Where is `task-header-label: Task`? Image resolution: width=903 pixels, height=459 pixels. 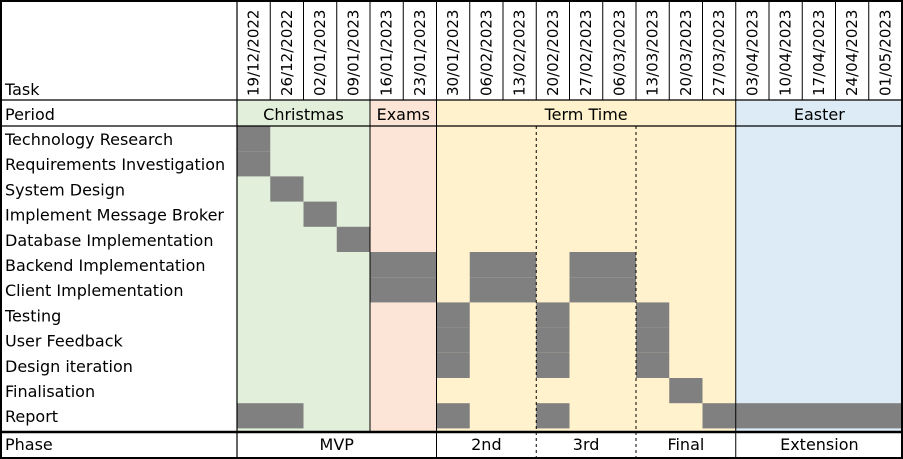
task-header-label: Task is located at coordinates (22, 89).